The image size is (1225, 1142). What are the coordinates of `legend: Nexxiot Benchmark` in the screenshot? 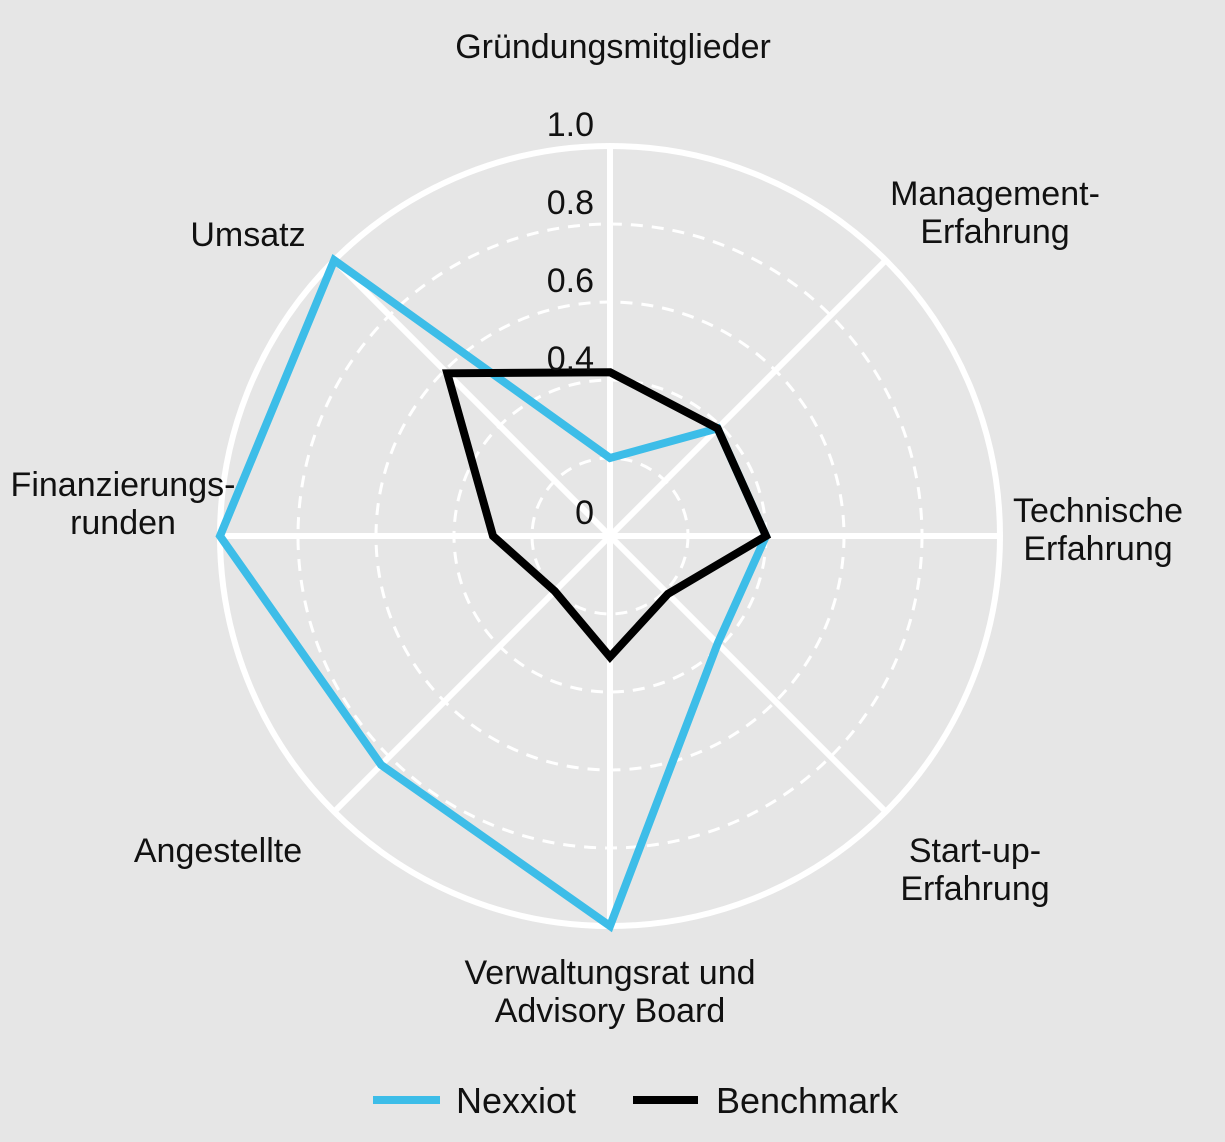 It's located at (636, 1100).